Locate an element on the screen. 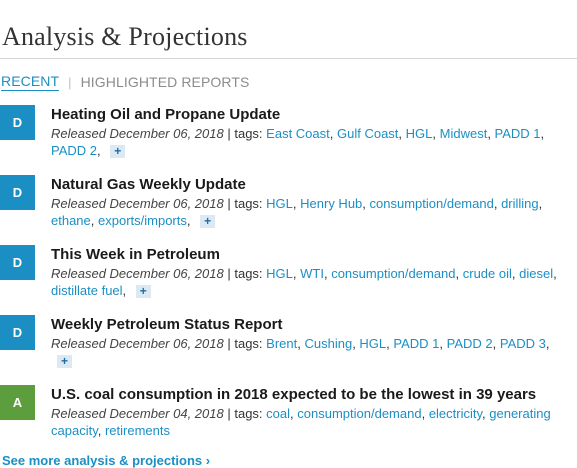 Image resolution: width=577 pixels, height=468 pixels. tag-link: Midwest is located at coordinates (463, 133).